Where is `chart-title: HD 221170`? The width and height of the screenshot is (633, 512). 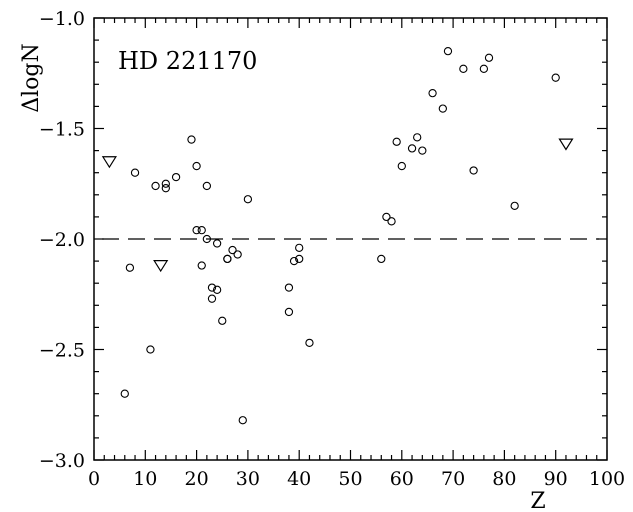
chart-title: HD 221170 is located at coordinates (187, 61).